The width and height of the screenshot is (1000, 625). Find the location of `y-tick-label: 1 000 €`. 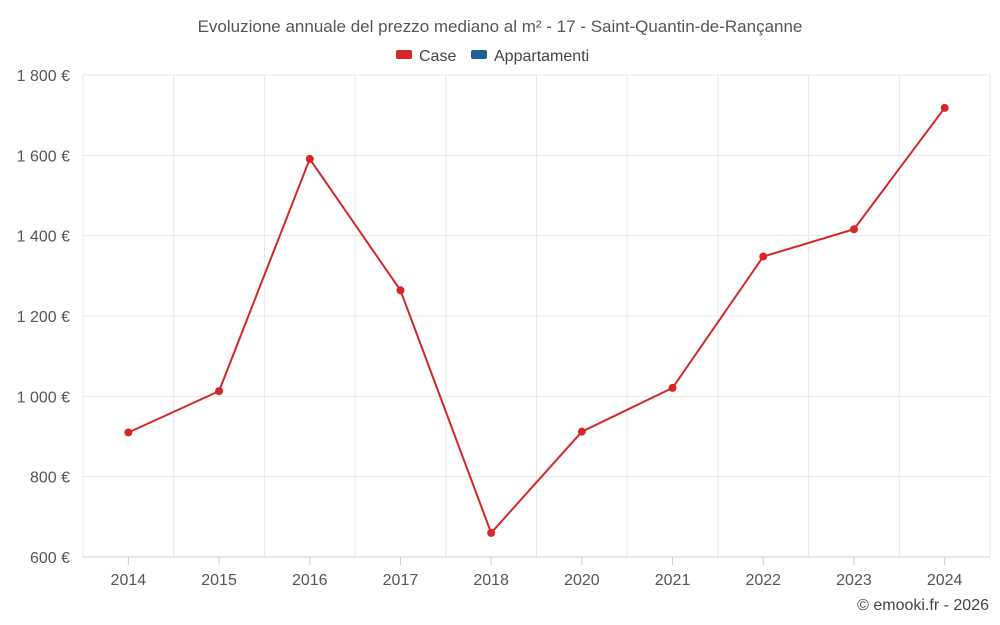

y-tick-label: 1 000 € is located at coordinates (43, 397).